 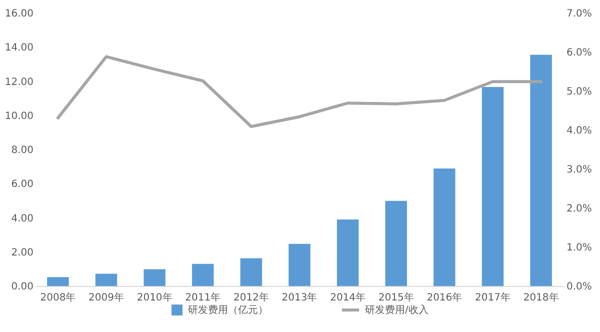 I want to click on y-tick-label: 6.00, so click(x=22, y=184).